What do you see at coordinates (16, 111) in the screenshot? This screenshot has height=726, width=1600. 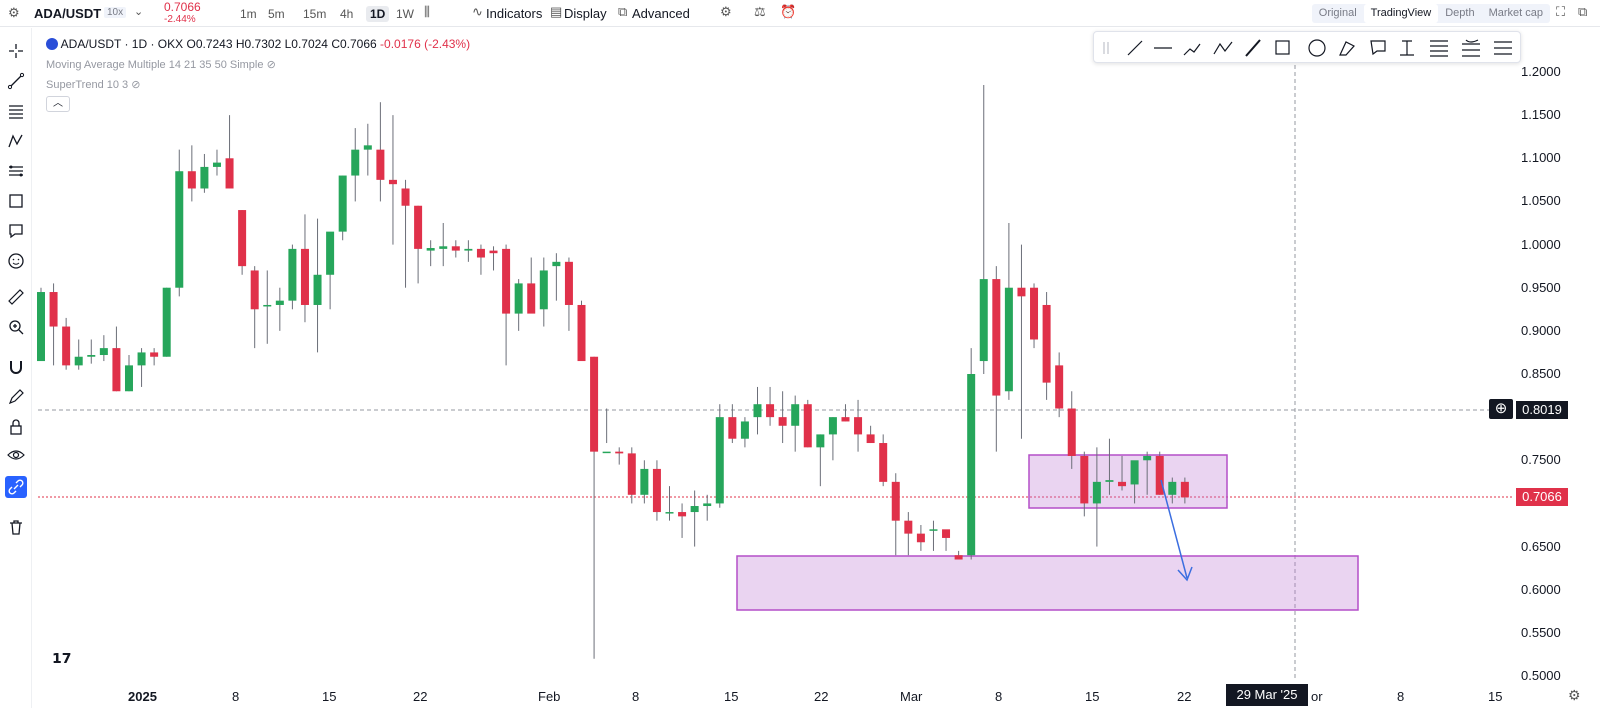 I see `fib-retracement-icon` at bounding box center [16, 111].